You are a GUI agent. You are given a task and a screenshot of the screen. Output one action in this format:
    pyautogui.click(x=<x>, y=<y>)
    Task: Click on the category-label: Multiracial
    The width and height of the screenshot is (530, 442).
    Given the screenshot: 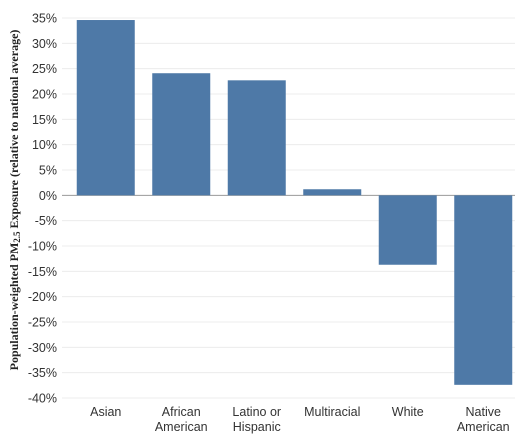 What is the action you would take?
    pyautogui.click(x=332, y=412)
    